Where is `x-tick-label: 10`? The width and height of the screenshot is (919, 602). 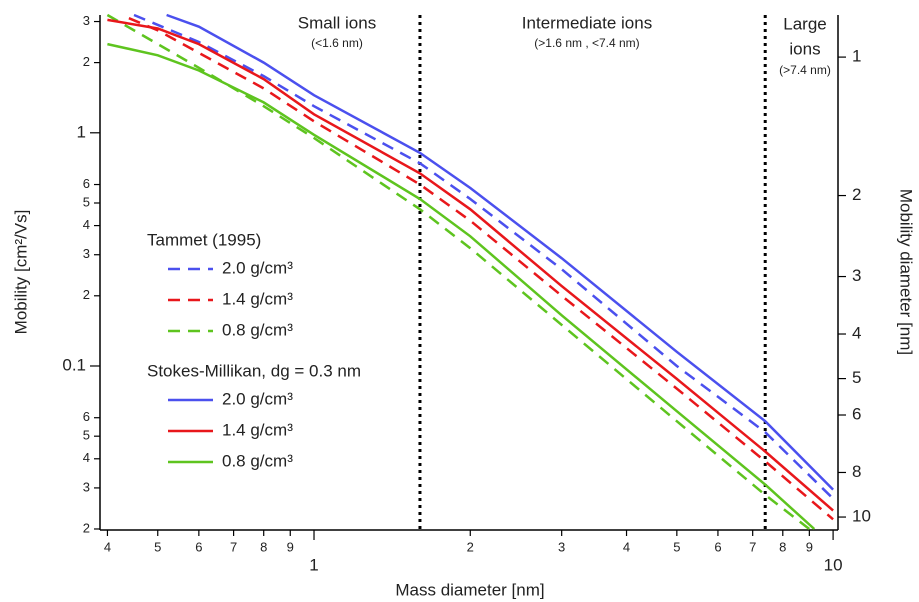 x-tick-label: 10 is located at coordinates (833, 564).